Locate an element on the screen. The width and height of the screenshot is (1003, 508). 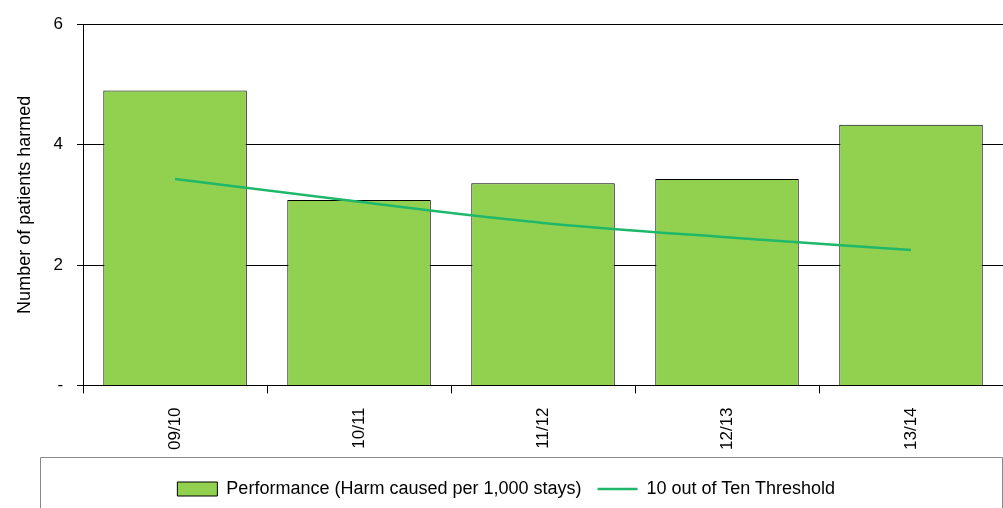
line-series is located at coordinates (543, 214).